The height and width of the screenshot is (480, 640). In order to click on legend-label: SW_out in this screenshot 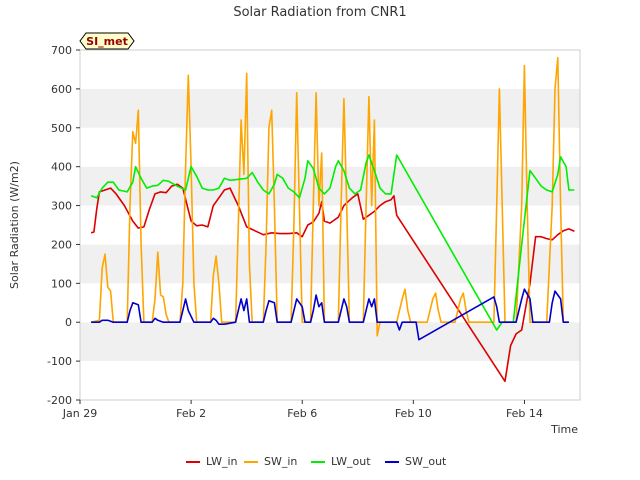, I will do `click(426, 461)`.